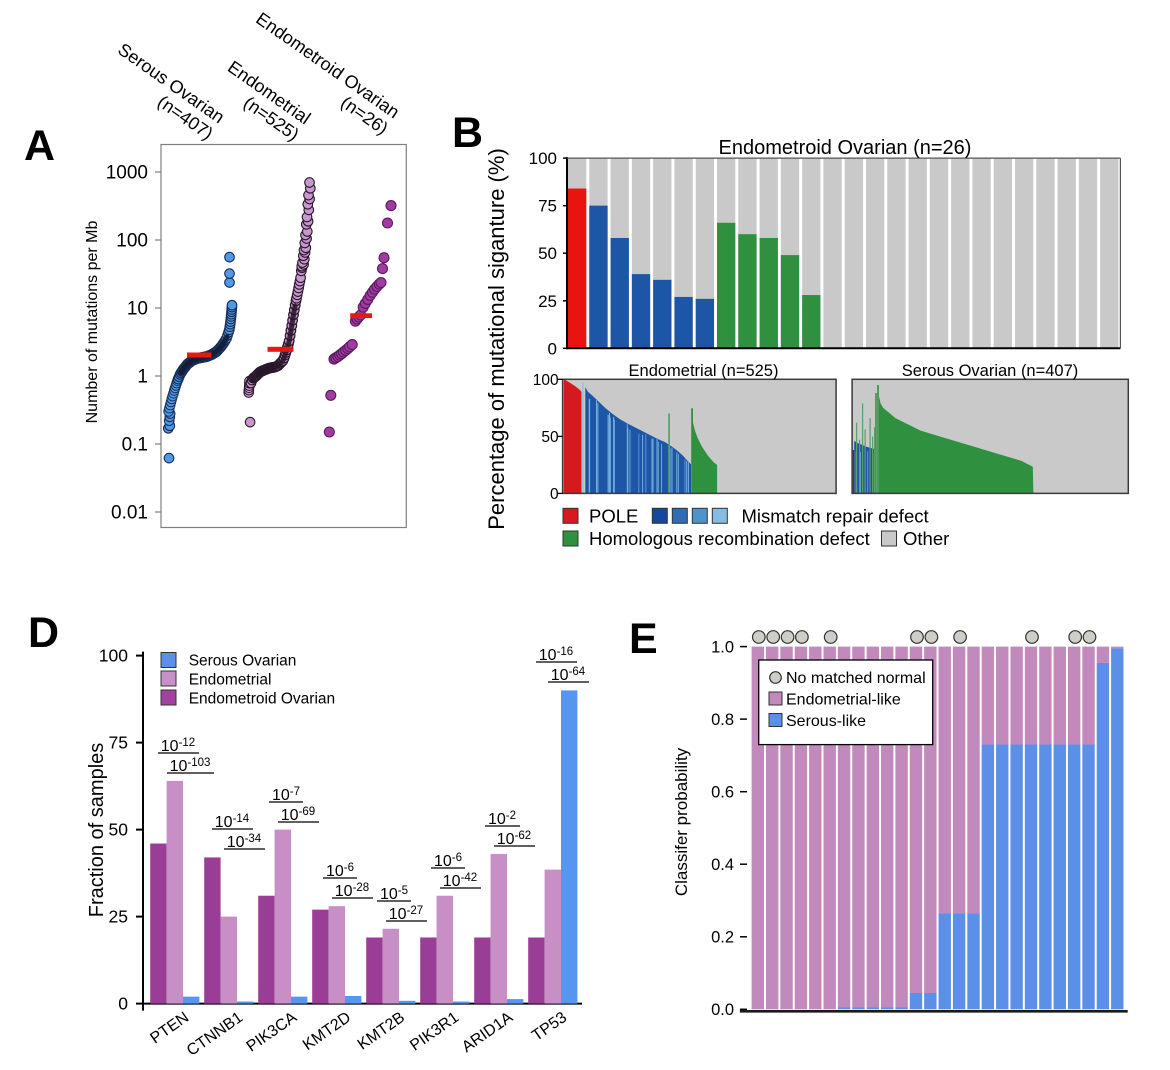 Image resolution: width=1170 pixels, height=1070 pixels. Describe the element at coordinates (835, 516) in the screenshot. I see `svg-text: Mismatch repair defect` at that location.